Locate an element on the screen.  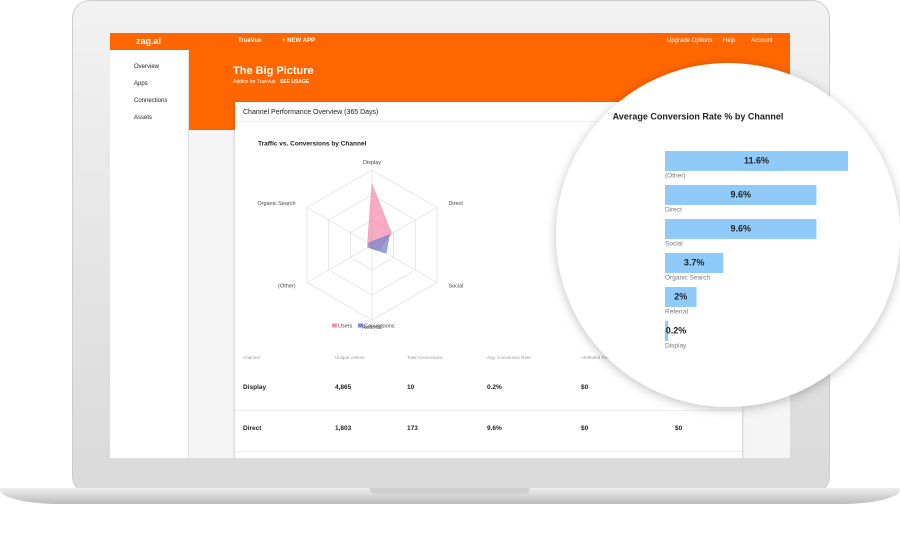
account-menu: Account is located at coordinates (762, 41).